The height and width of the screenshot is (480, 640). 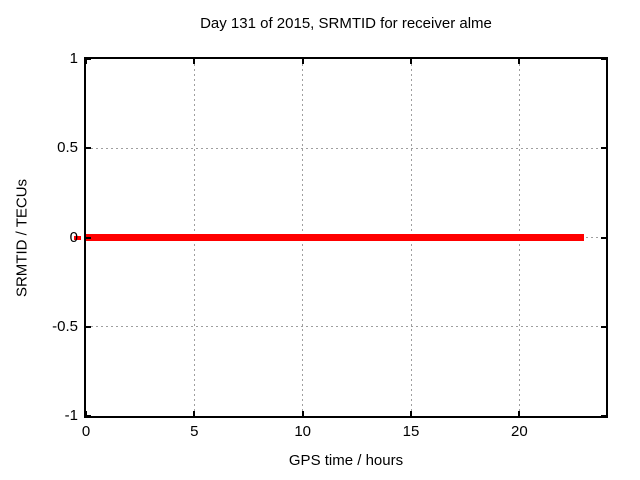 What do you see at coordinates (411, 431) in the screenshot?
I see `x-tick-label: 15` at bounding box center [411, 431].